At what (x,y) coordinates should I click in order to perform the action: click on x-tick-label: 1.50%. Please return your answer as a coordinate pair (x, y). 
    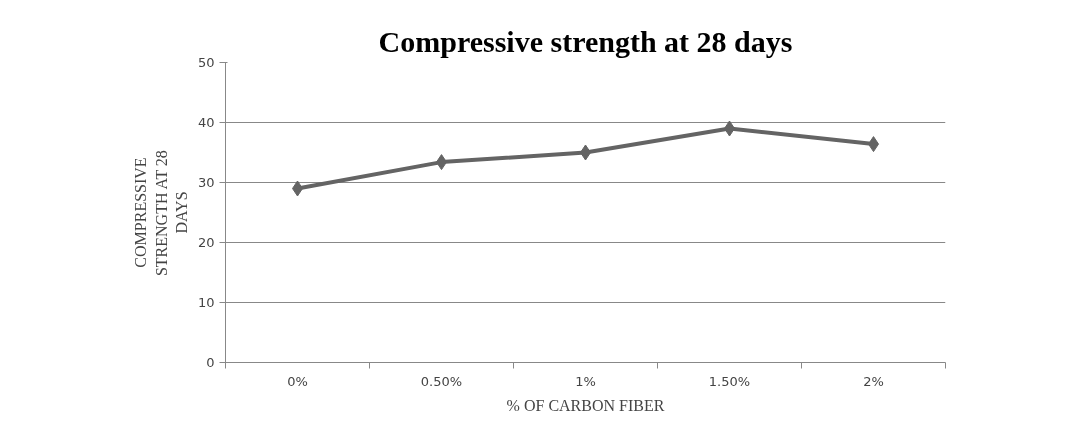
    Looking at the image, I should click on (729, 381).